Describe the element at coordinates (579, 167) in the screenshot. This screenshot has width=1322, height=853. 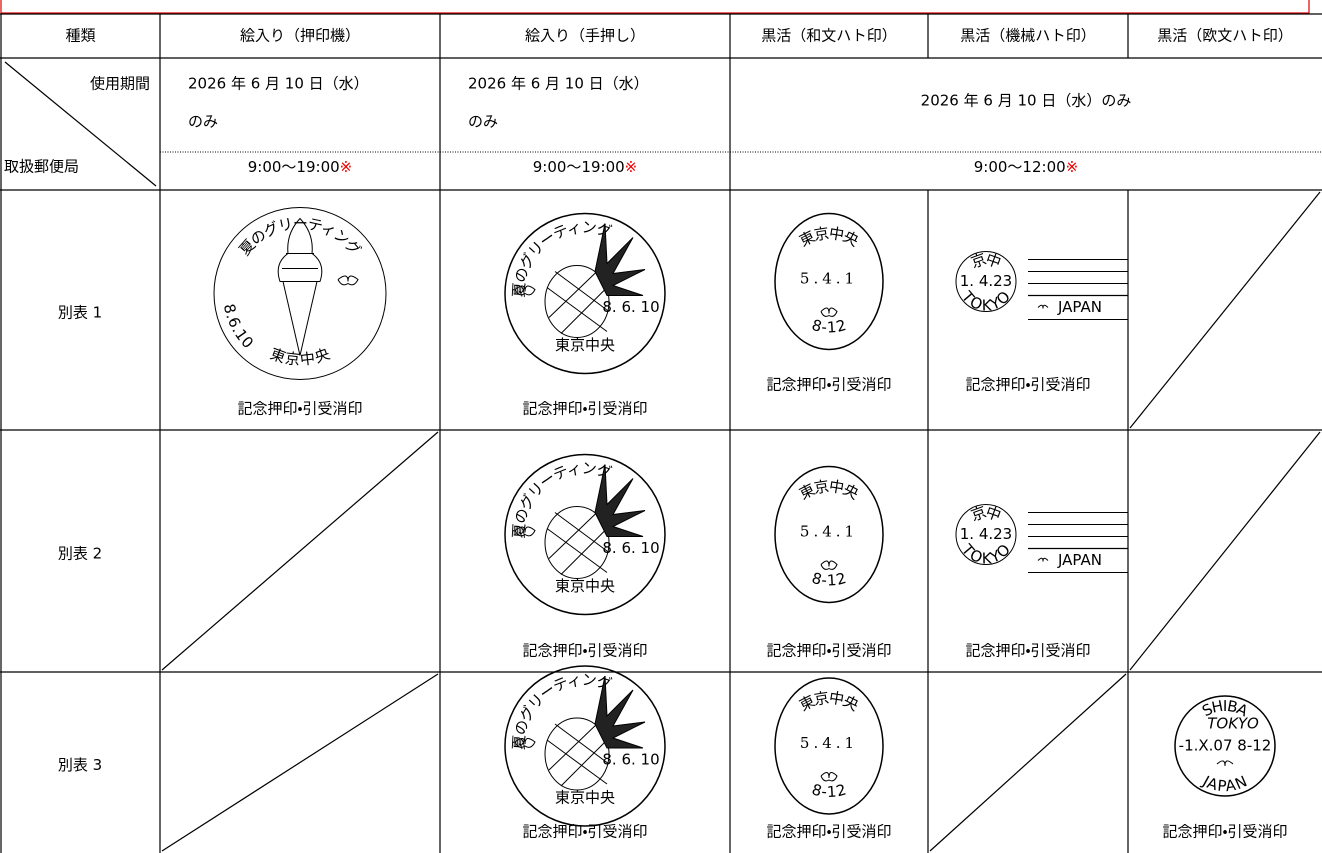
I see `hours: 9:00～19:00` at that location.